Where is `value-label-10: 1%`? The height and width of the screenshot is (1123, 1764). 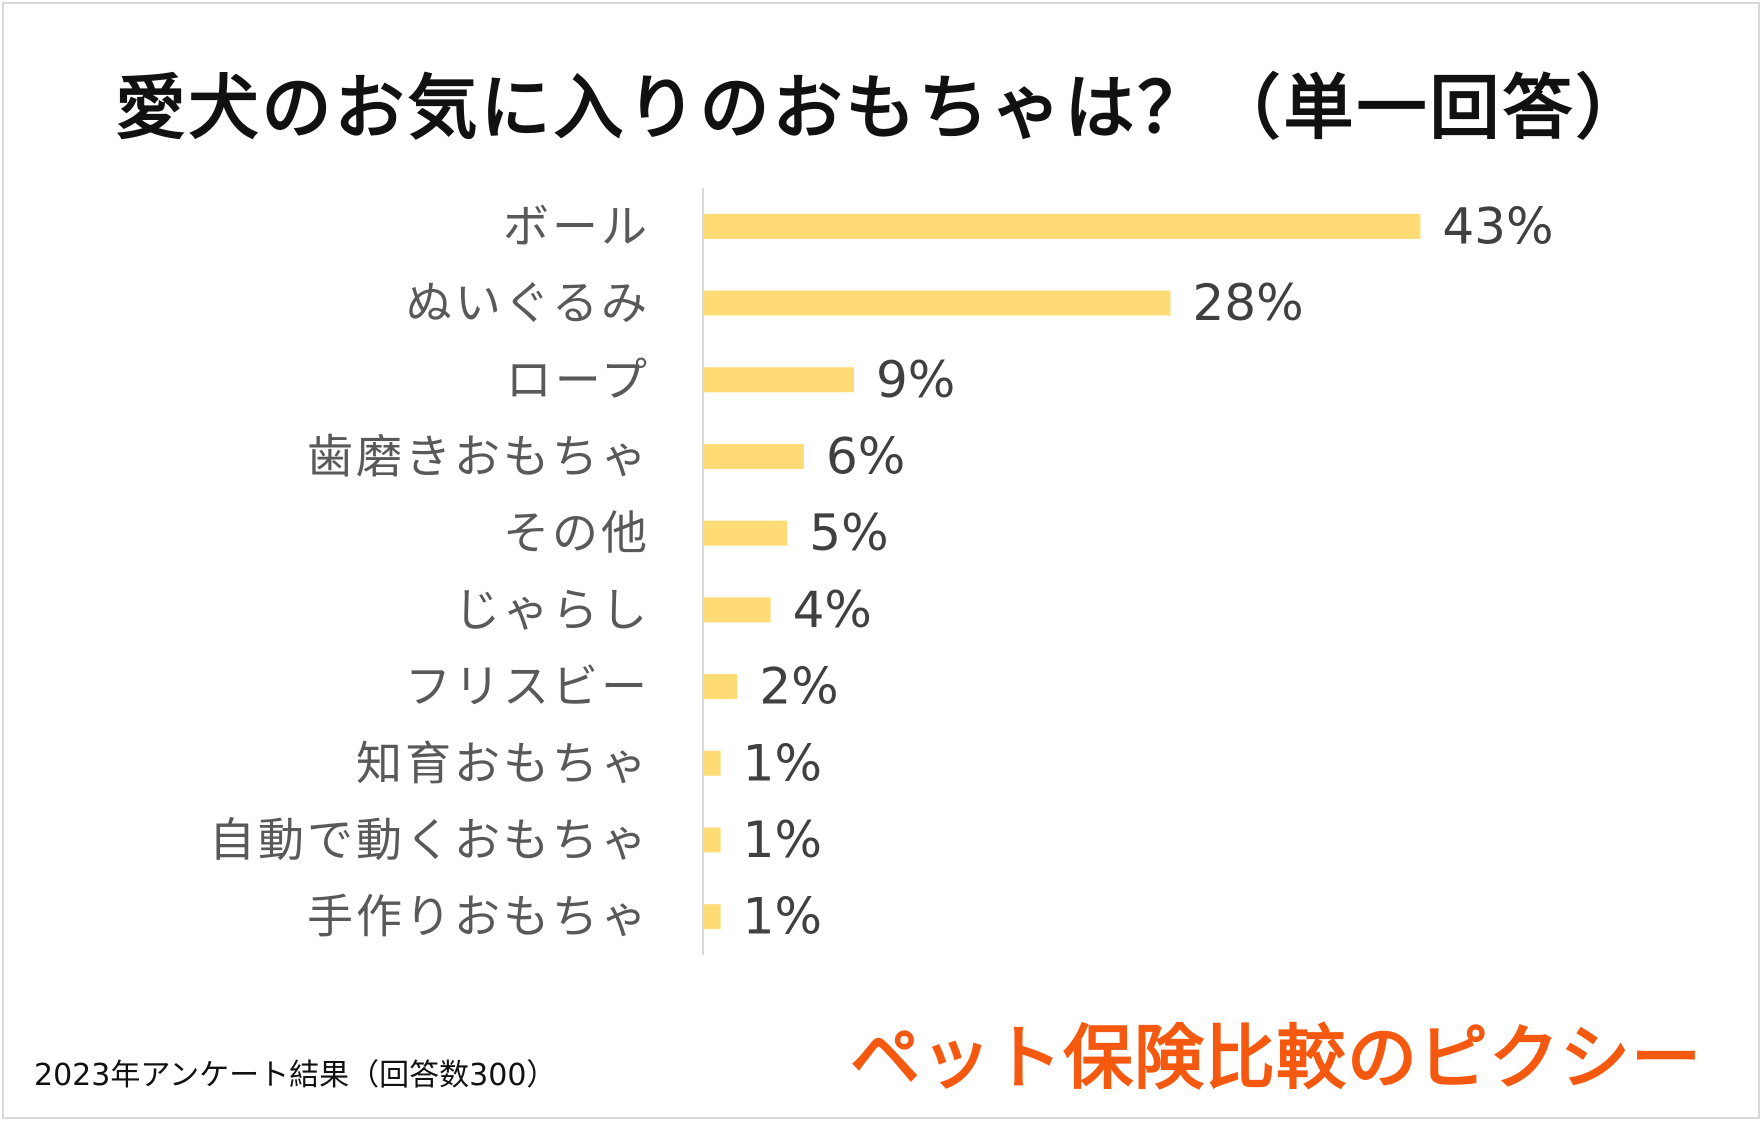
value-label-10: 1% is located at coordinates (782, 917).